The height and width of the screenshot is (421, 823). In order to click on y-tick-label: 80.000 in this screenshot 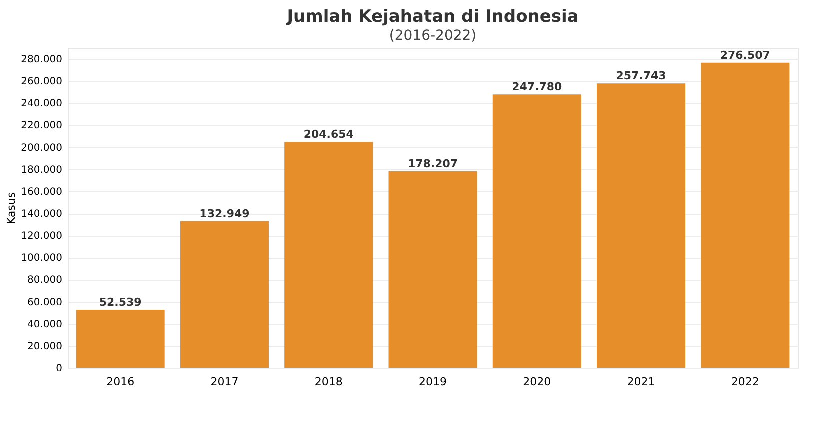, I will do `click(45, 280)`.